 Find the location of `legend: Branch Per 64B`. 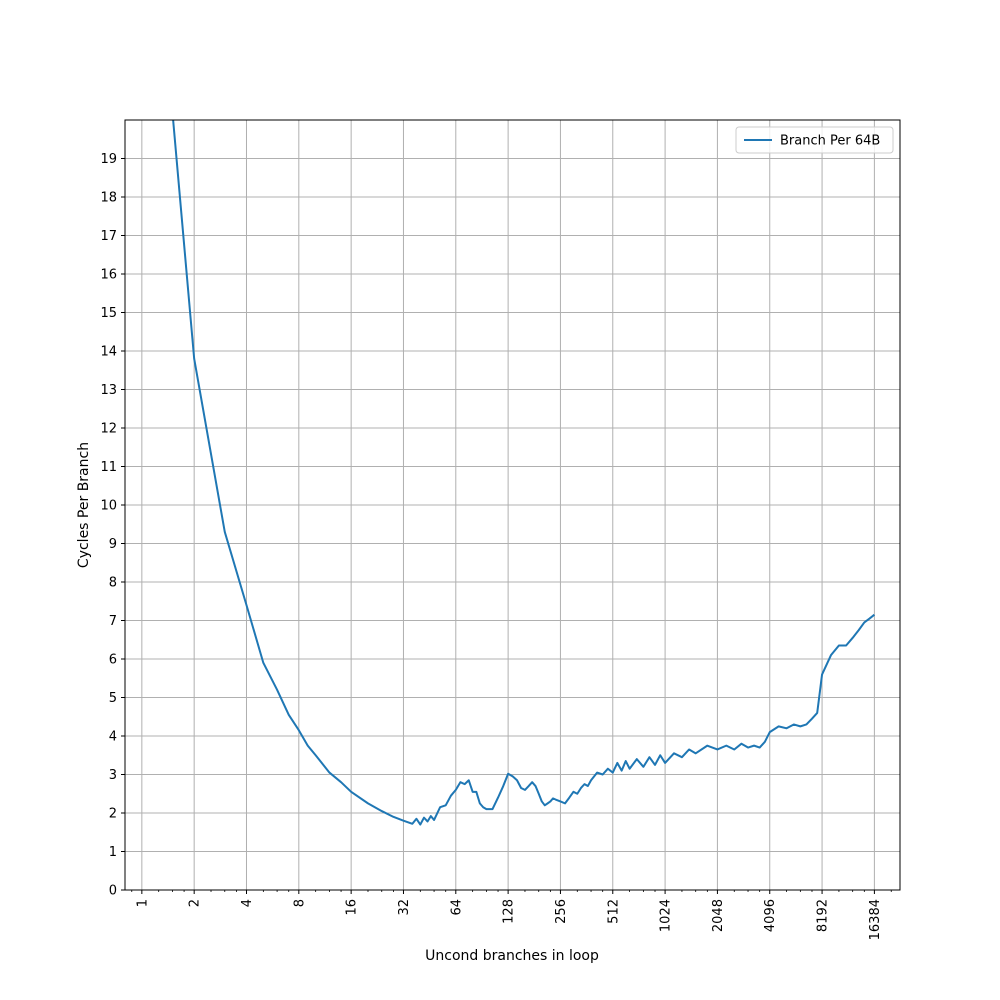

legend: Branch Per 64B is located at coordinates (814, 140).